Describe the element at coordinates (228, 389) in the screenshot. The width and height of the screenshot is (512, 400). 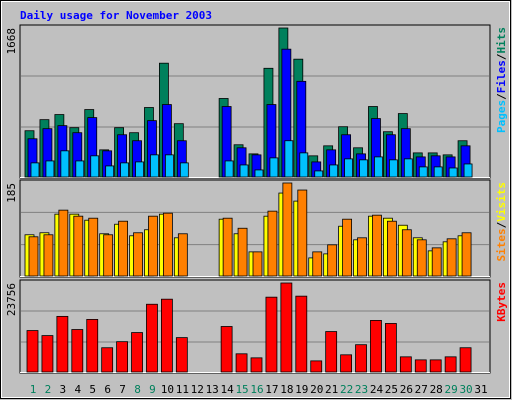
I see `x-tick-label: 14` at that location.